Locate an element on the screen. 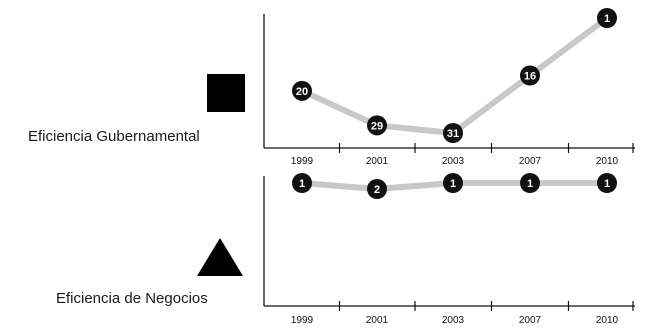 The image size is (652, 331). data-label: 31 is located at coordinates (453, 134).